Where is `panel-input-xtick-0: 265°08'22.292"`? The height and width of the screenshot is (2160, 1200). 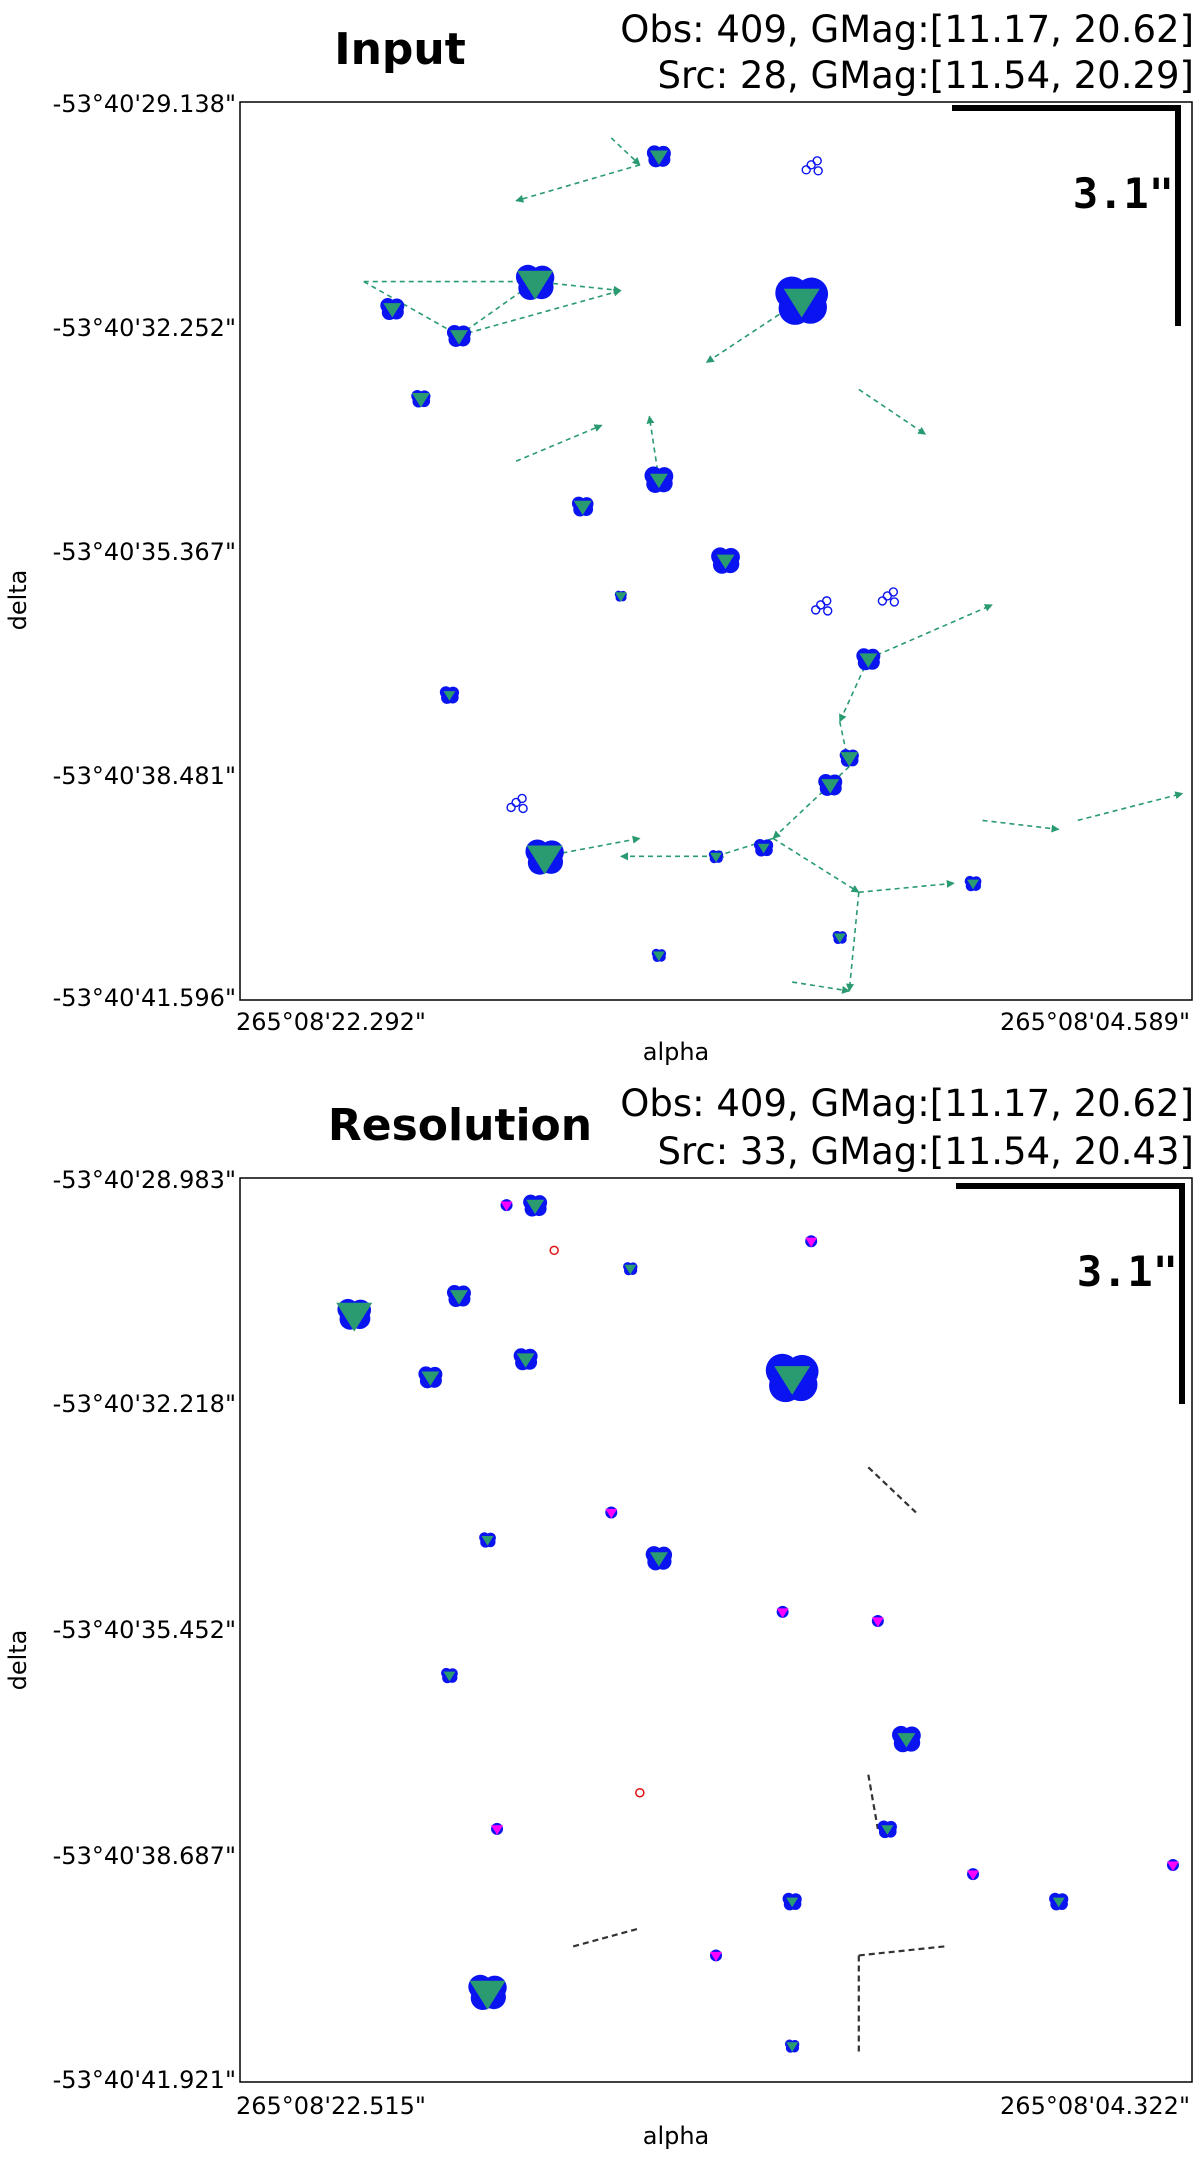
panel-input-xtick-0: 265°08'22.292" is located at coordinates (331, 1022).